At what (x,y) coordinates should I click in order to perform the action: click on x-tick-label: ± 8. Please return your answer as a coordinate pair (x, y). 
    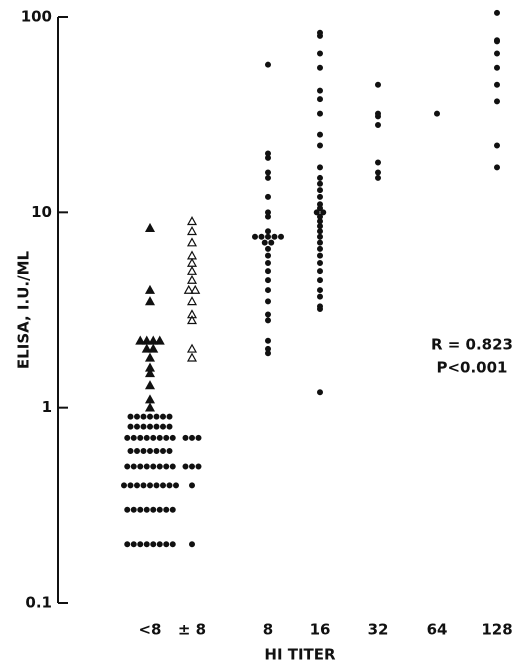
    Looking at the image, I should click on (192, 630).